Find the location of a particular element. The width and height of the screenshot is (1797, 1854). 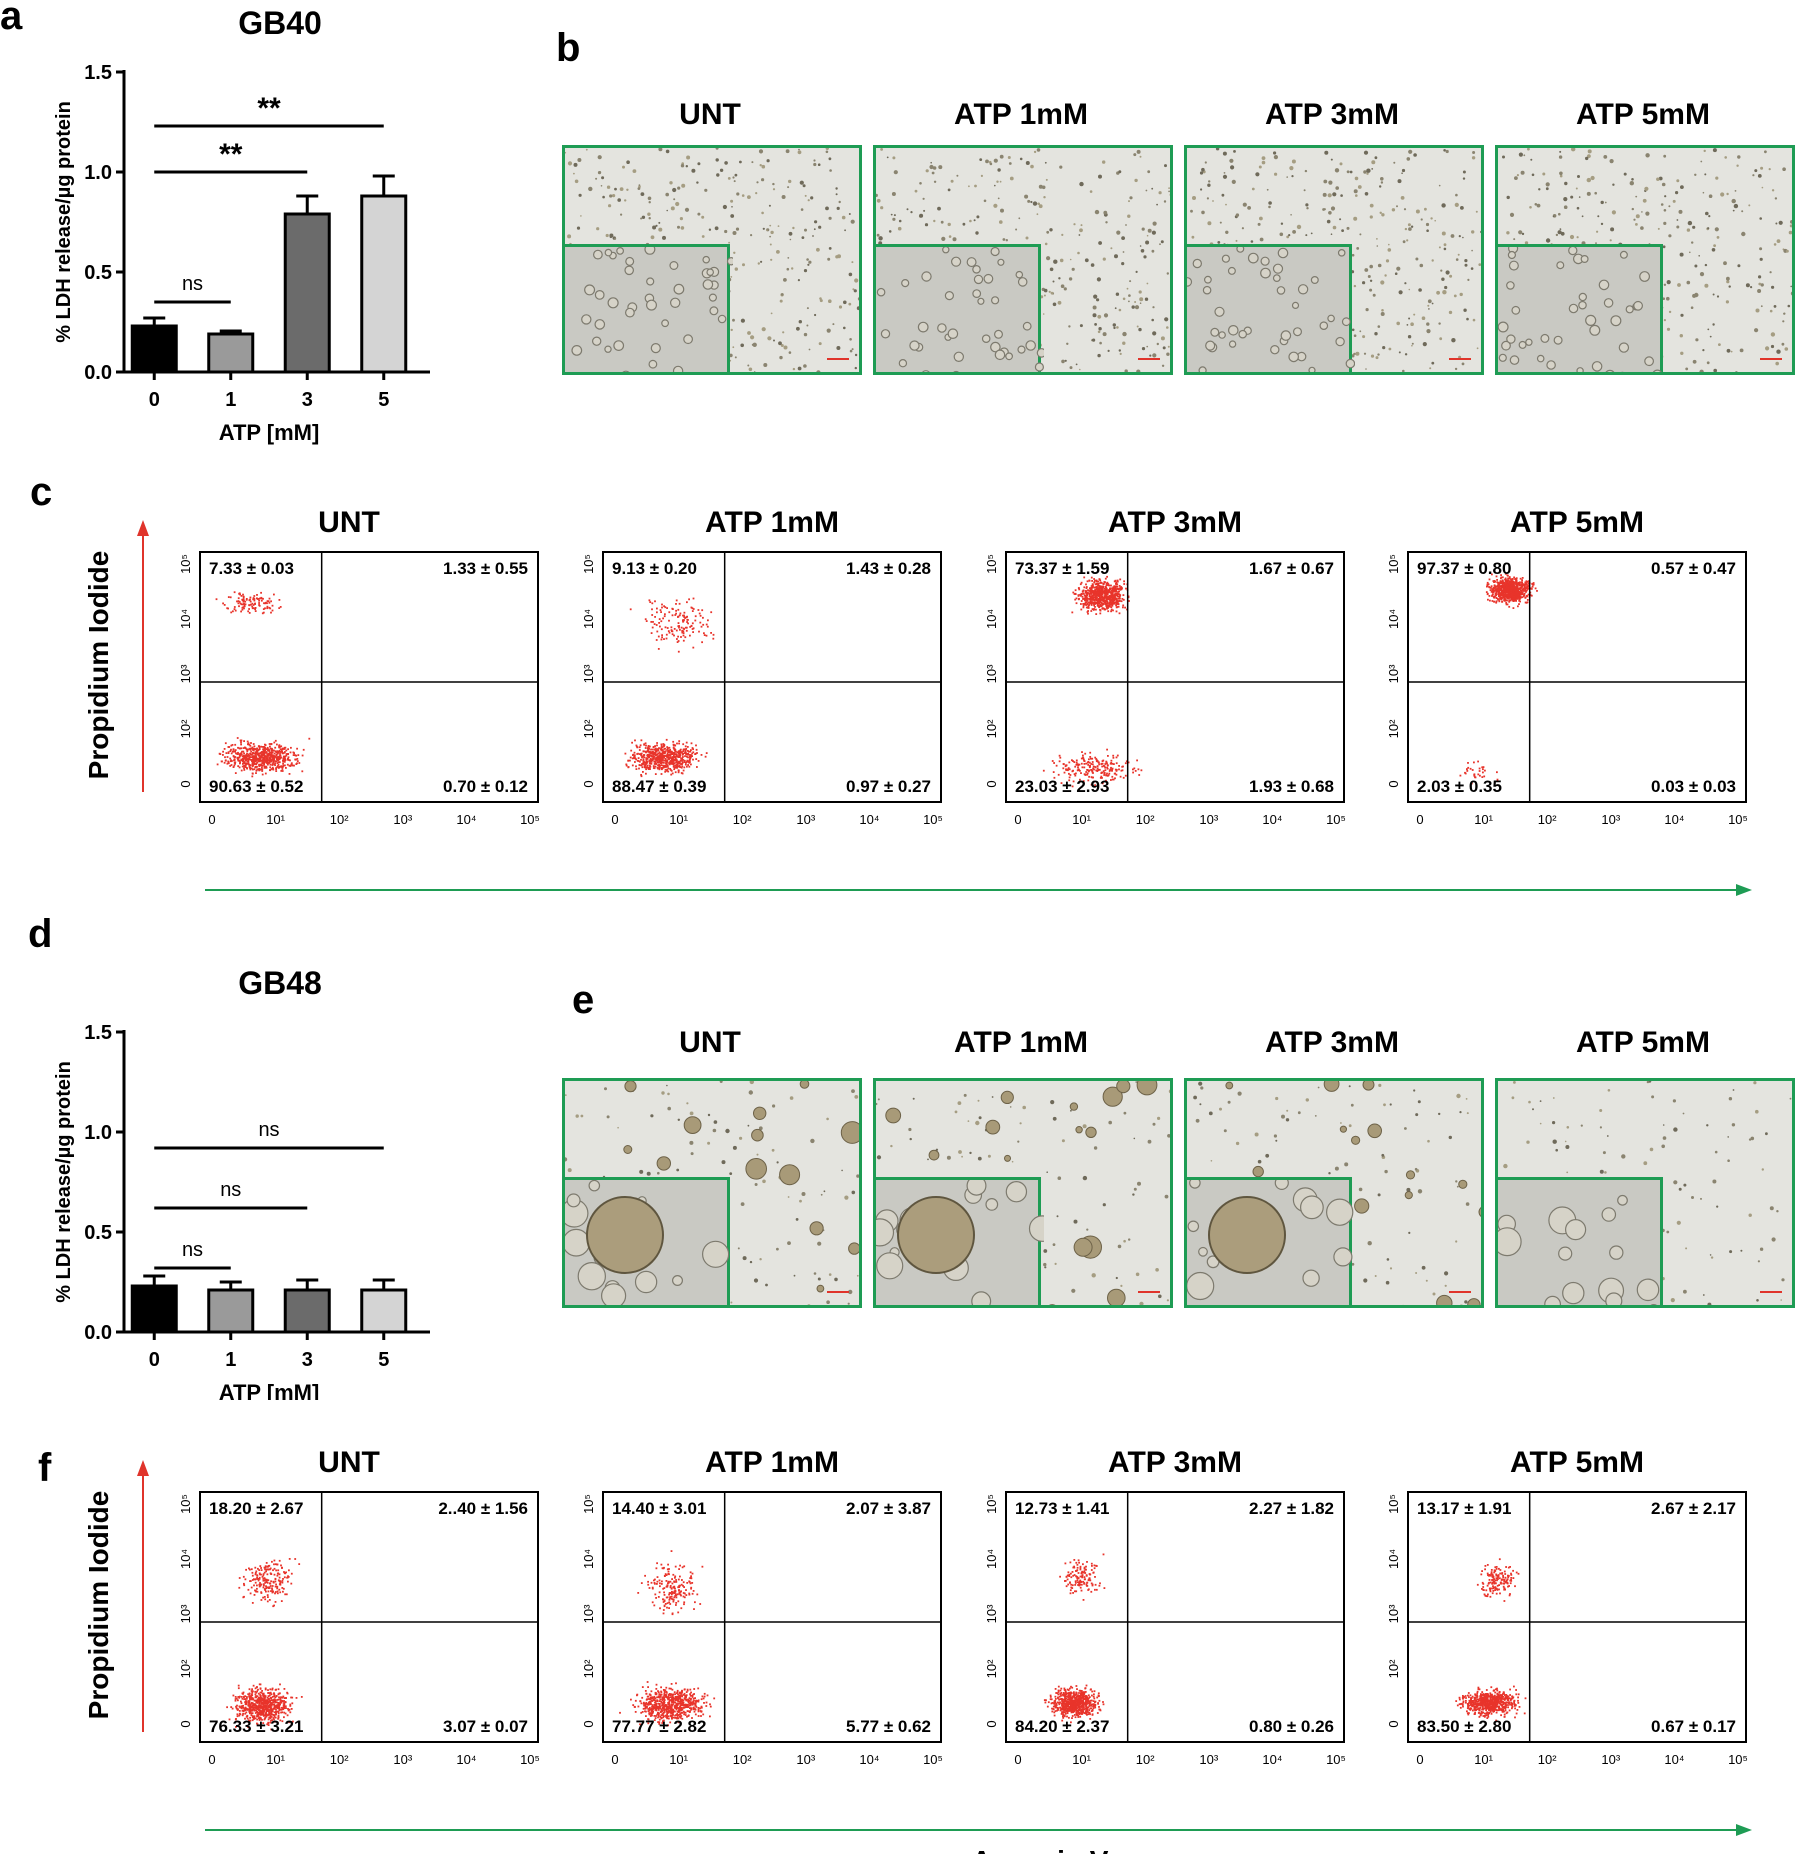

quadrant-ul: 18.20 ± 2.67 is located at coordinates (256, 1508).